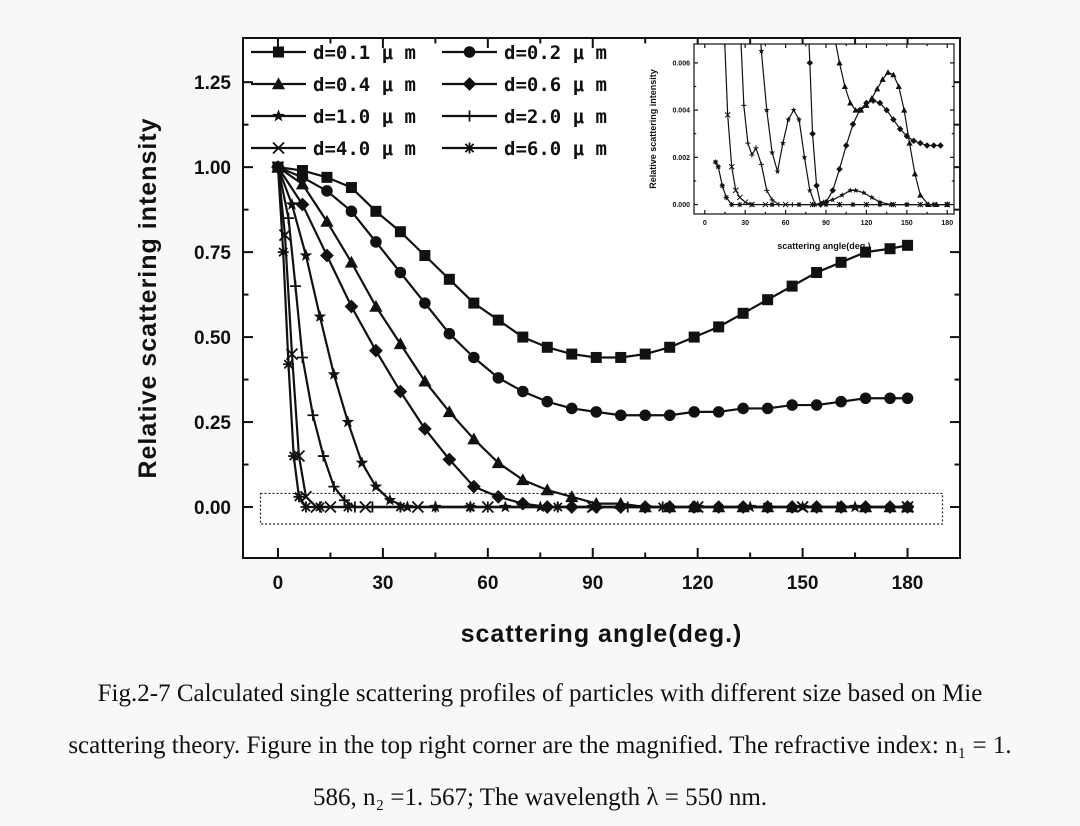 This screenshot has height=826, width=1080. Describe the element at coordinates (212, 423) in the screenshot. I see `main-ytick-label: 0.25` at that location.